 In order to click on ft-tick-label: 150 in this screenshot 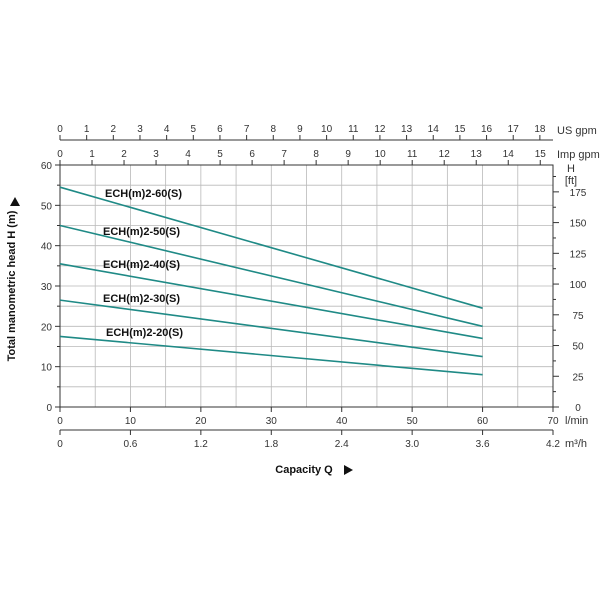, I will do `click(578, 224)`.